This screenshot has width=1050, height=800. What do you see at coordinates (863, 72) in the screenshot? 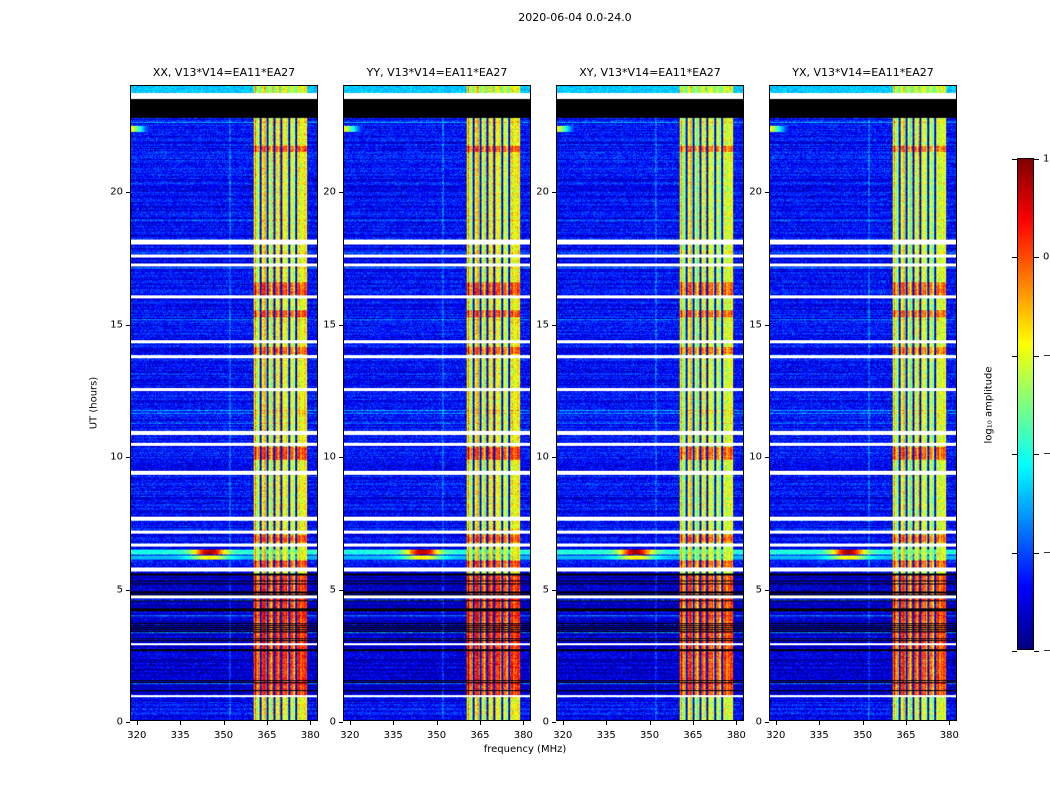
I see `panel-title-YX: YX, V13*V14=EA11*EA27` at bounding box center [863, 72].